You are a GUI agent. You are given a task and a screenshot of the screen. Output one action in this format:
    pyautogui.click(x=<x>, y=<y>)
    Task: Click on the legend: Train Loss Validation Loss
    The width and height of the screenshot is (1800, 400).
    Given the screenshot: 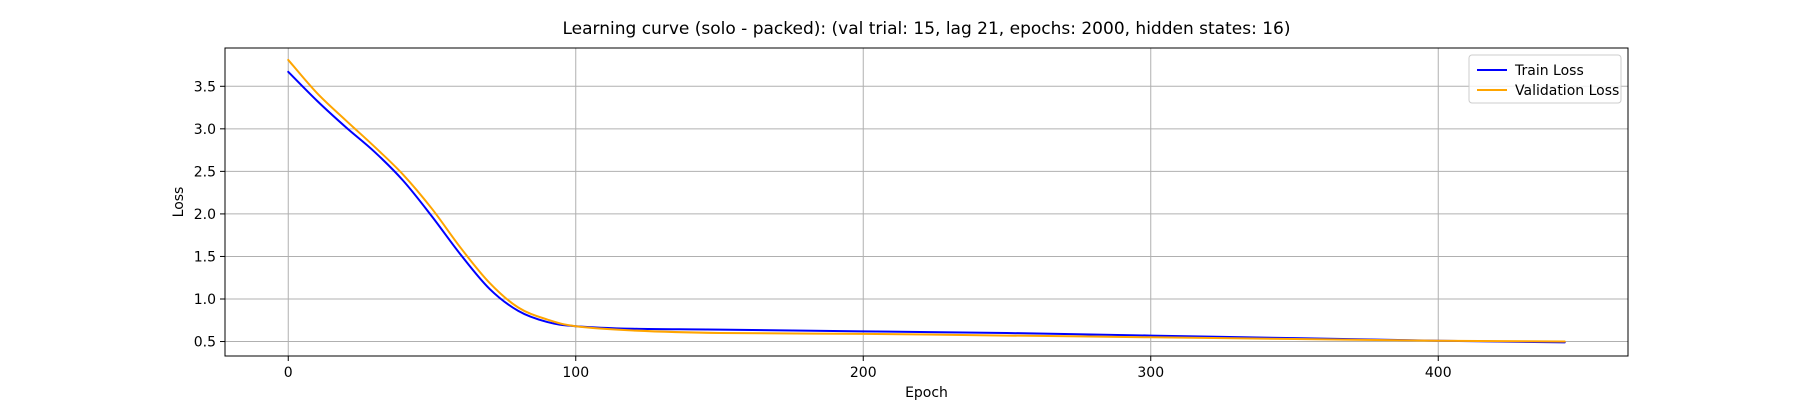 What is the action you would take?
    pyautogui.click(x=1545, y=79)
    